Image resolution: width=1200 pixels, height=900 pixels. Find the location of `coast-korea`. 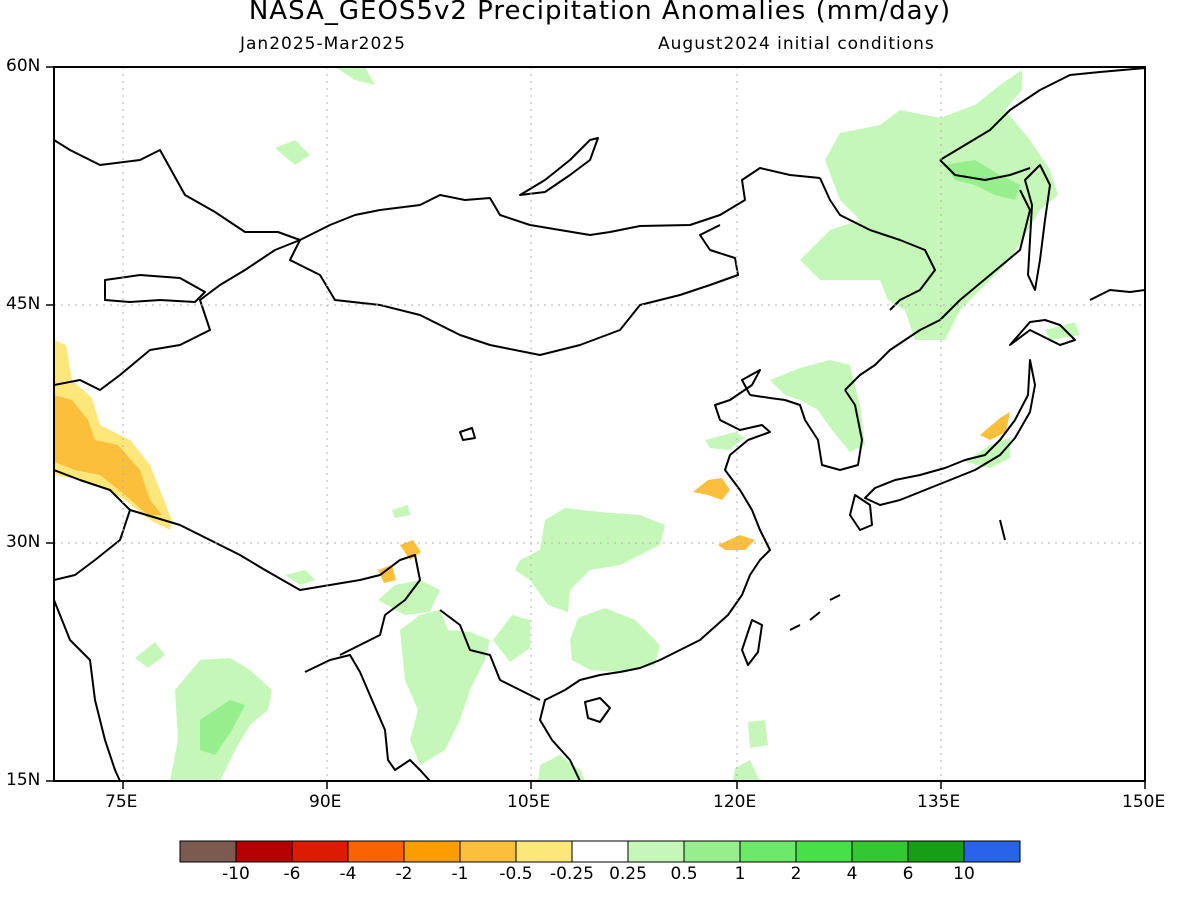

coast-korea is located at coordinates (806, 430).